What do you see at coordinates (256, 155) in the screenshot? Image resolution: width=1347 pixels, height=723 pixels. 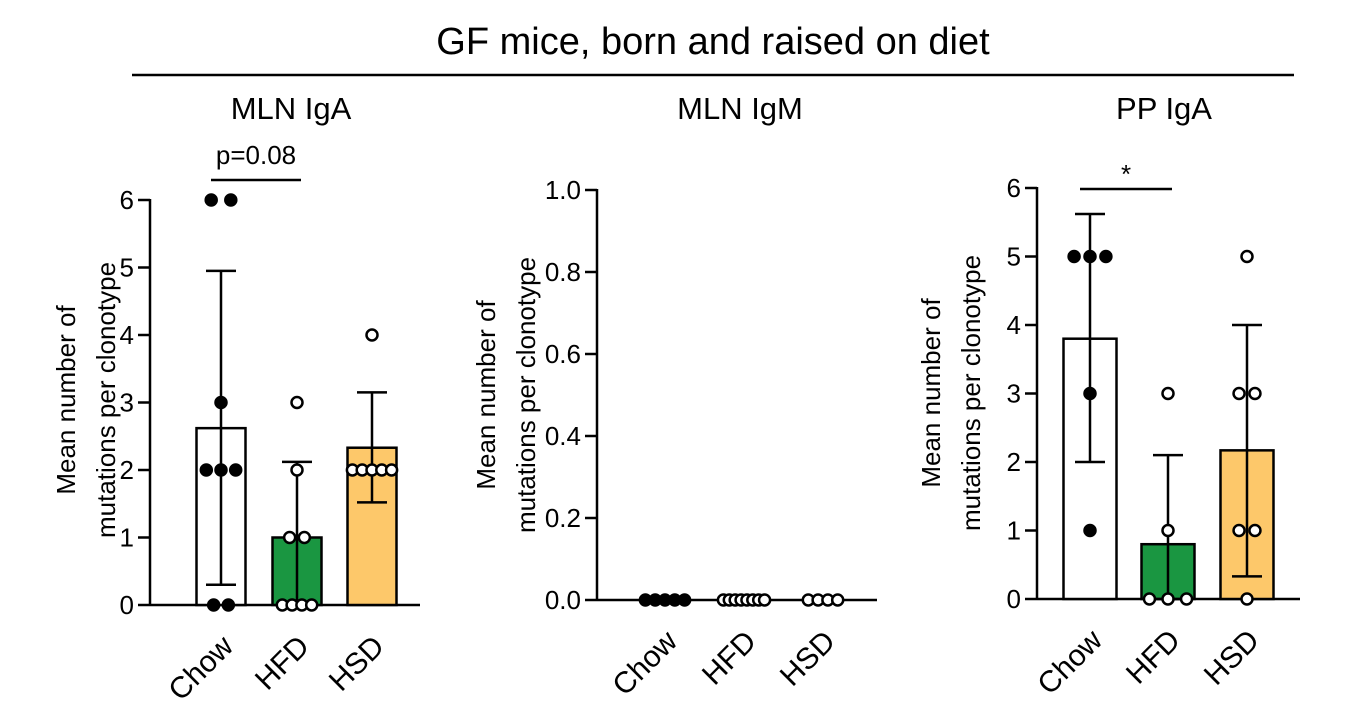 I see `significance-label: p=0.08` at bounding box center [256, 155].